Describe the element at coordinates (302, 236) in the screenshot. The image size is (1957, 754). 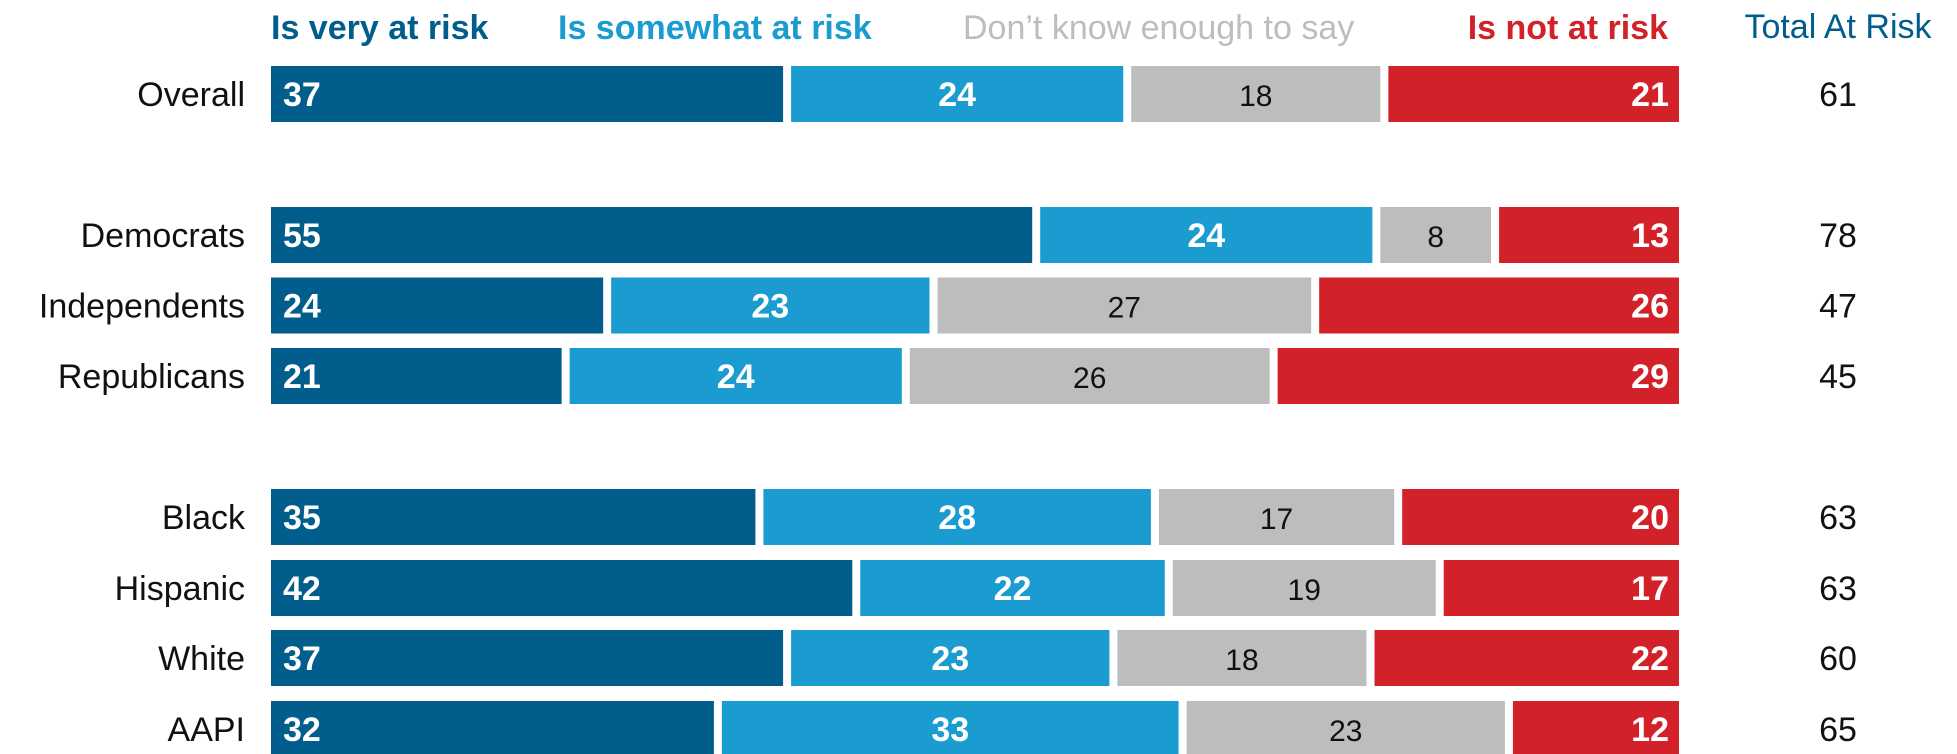
I see `bar-value-label: 55` at that location.